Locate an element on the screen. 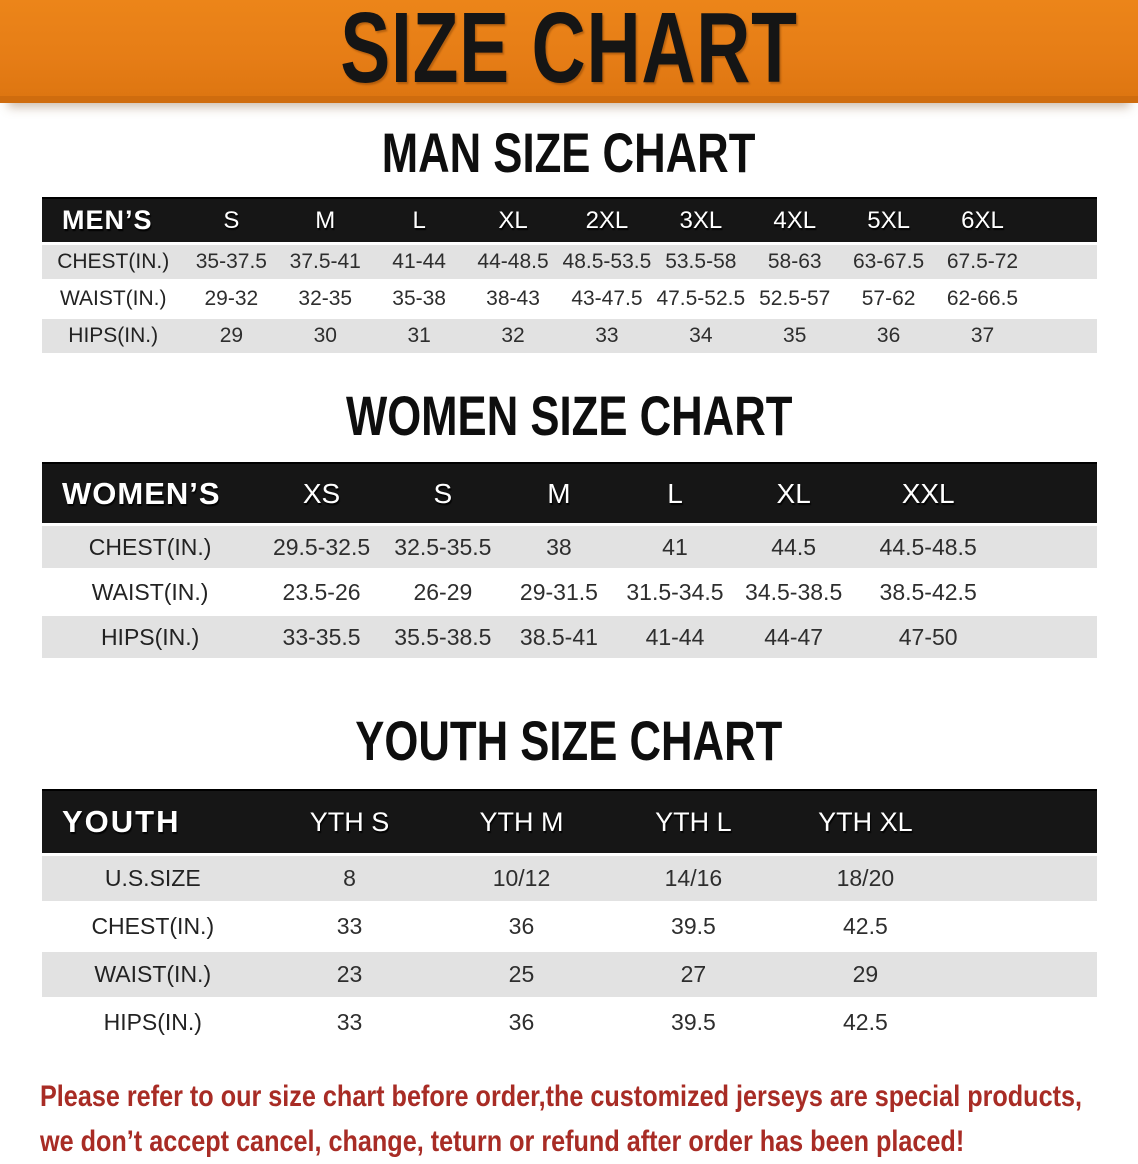  value-cell: 43-47.5 is located at coordinates (606, 299).